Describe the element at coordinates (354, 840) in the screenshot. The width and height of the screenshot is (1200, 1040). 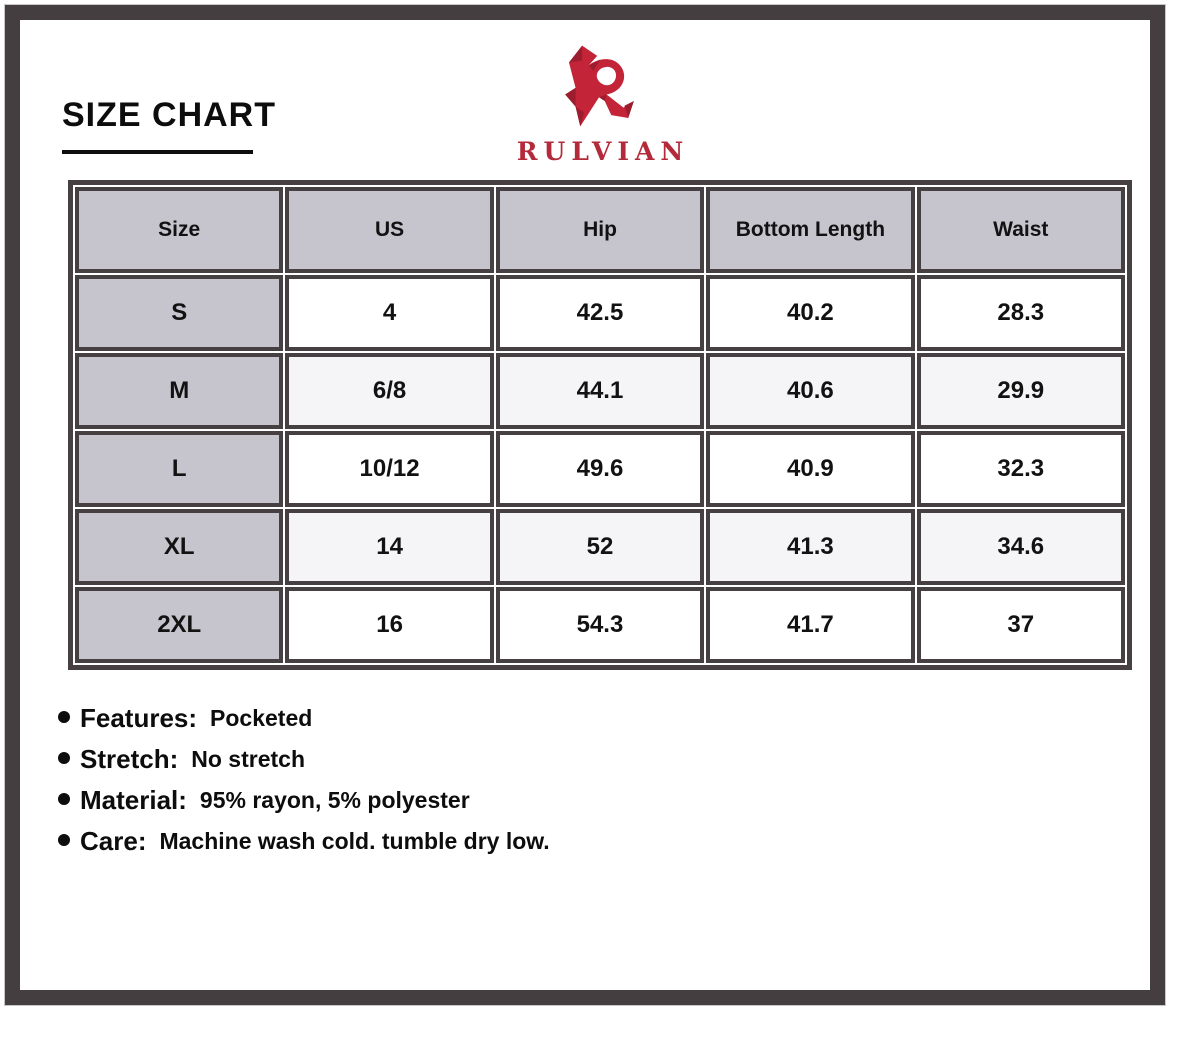
I see `detail-value: Machine wash cold. tumble dry low.` at that location.